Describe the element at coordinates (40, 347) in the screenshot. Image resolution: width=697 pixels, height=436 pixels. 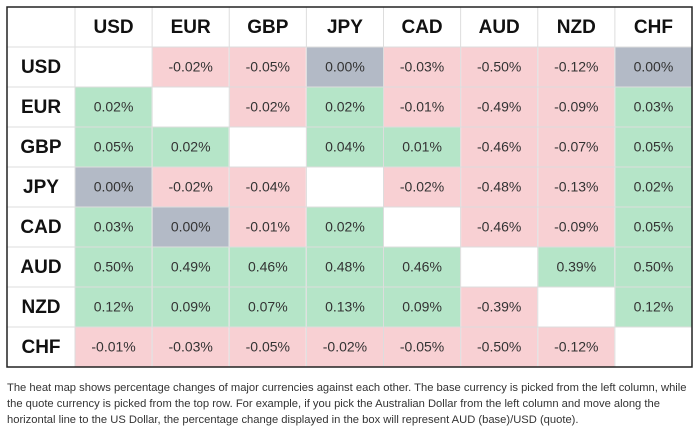
I see `row-header: CHF` at that location.